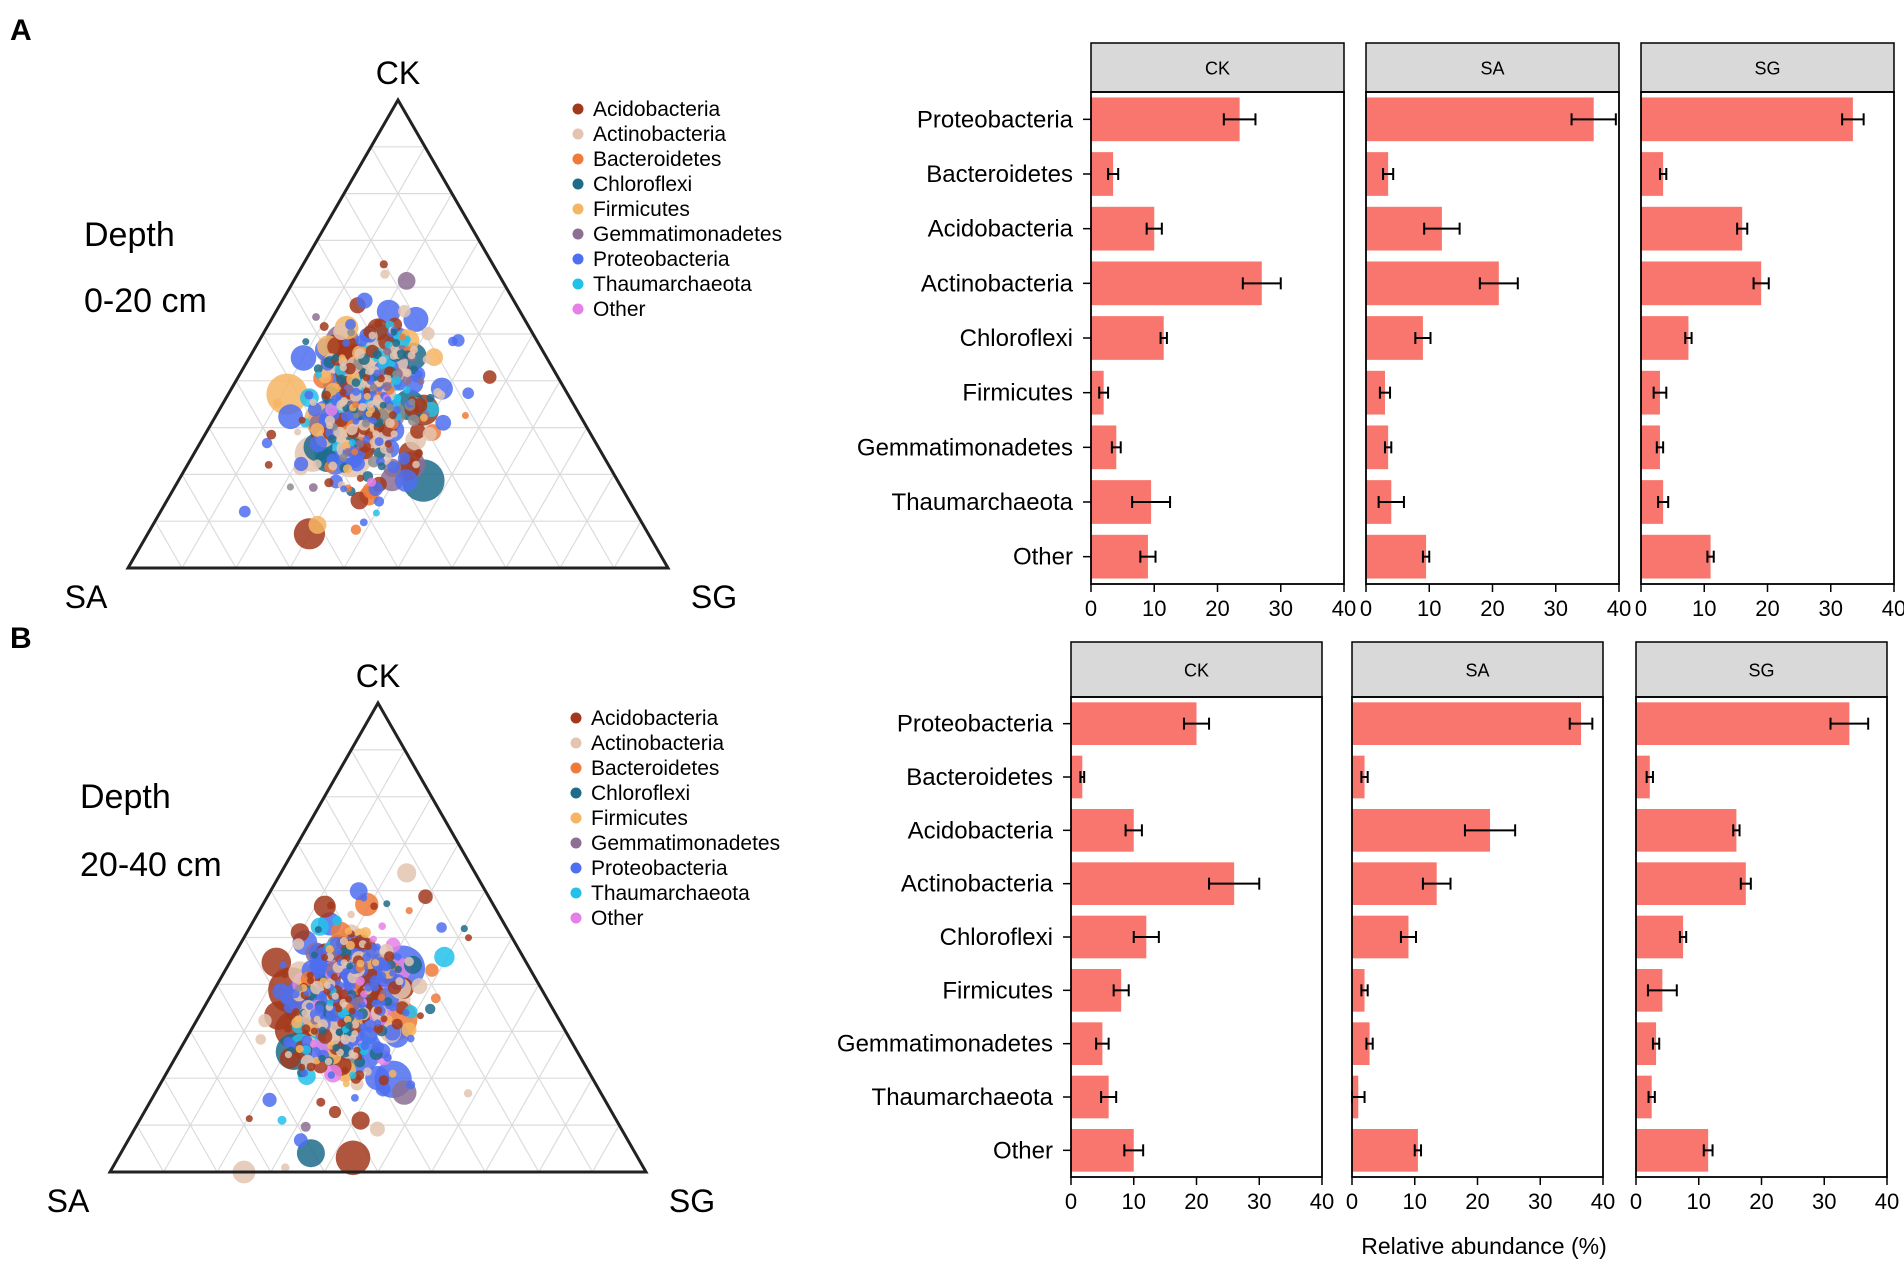  What do you see at coordinates (1483, 1246) in the screenshot?
I see `x-axis-title: Relative abundance (%)` at bounding box center [1483, 1246].